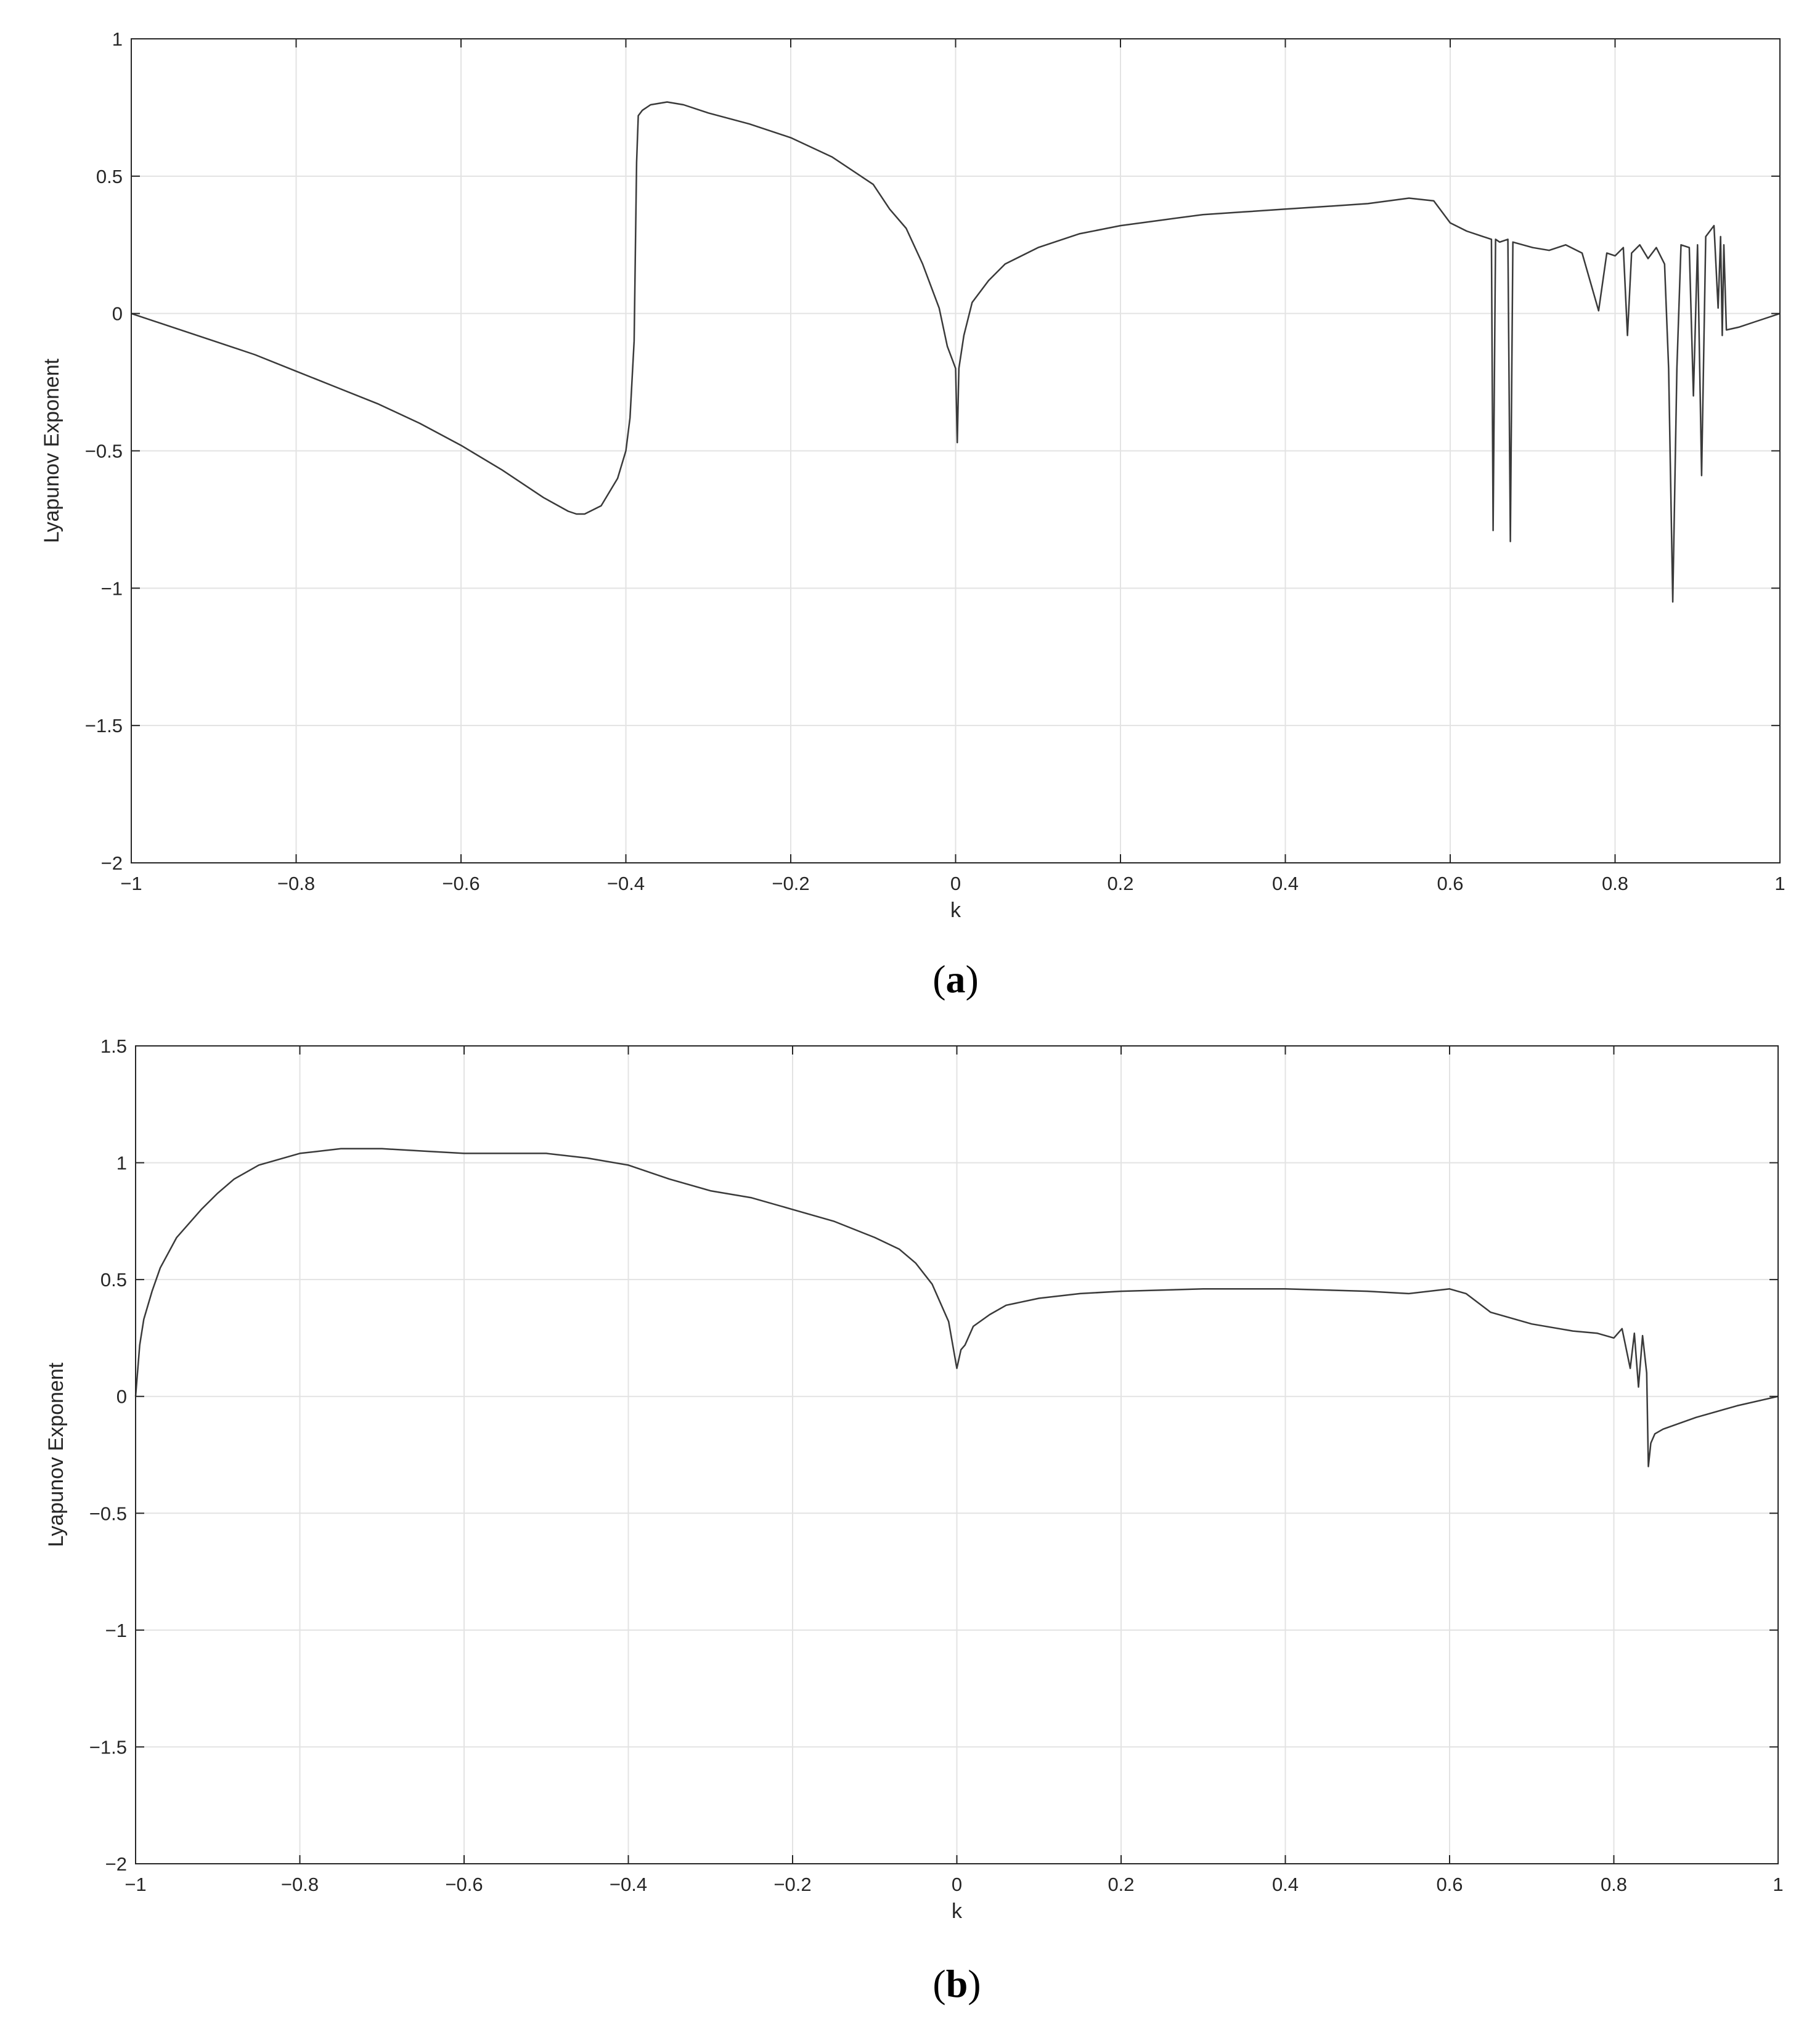 The width and height of the screenshot is (1820, 2024). What do you see at coordinates (956, 1307) in the screenshot?
I see `series-line` at bounding box center [956, 1307].